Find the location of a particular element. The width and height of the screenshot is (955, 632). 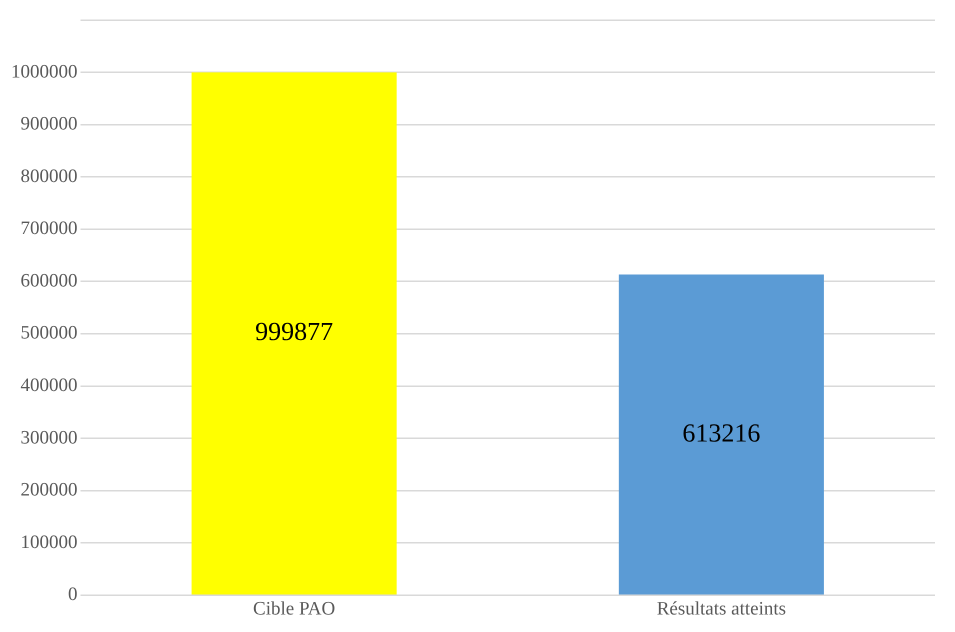

data-label: 613216 is located at coordinates (721, 433).